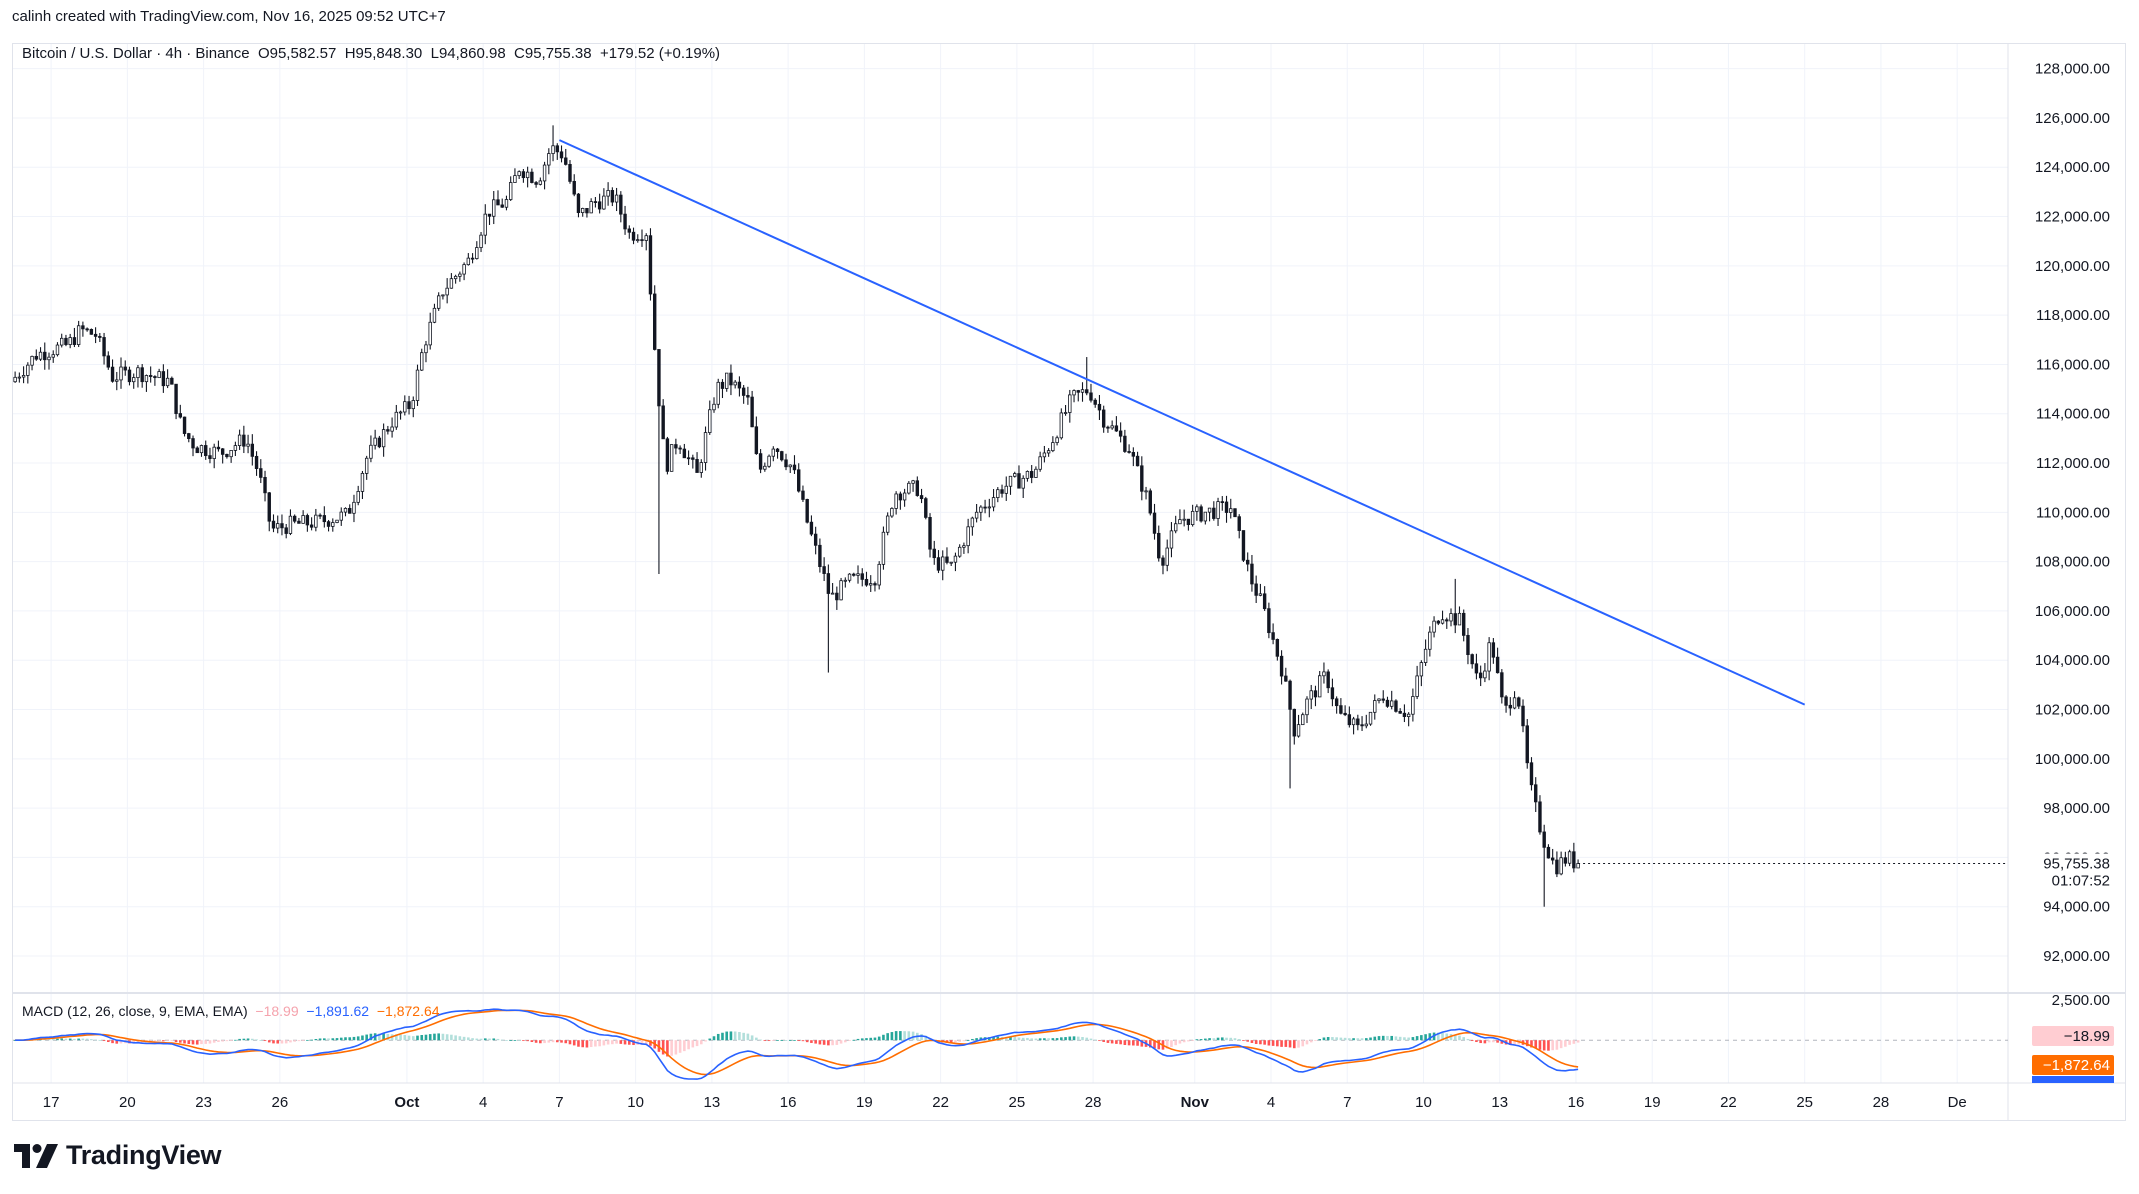  I want to click on time-tick-label: 16, so click(788, 1102).